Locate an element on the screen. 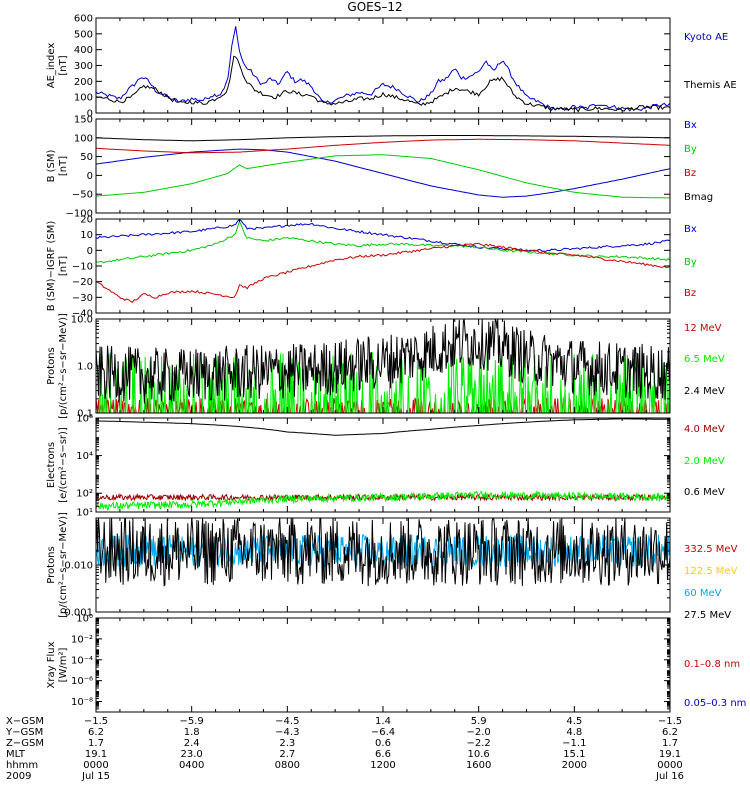  legend-entry: 60 MeV is located at coordinates (703, 593).